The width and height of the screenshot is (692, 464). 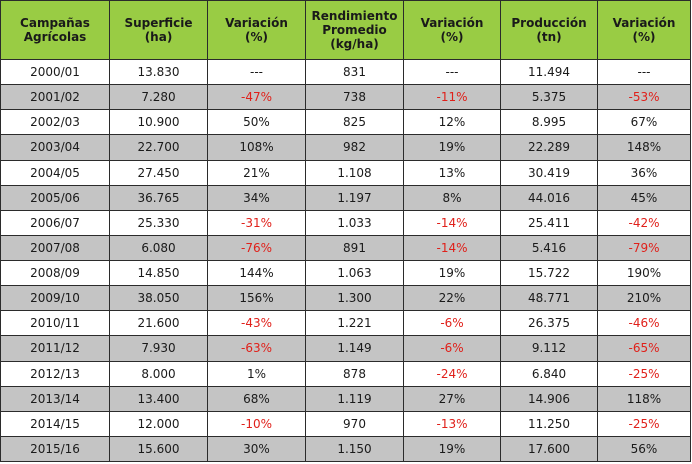 I want to click on table-row: 2005/06 36.765 34% 1.197 8% 44.016 45%, so click(x=345, y=197).